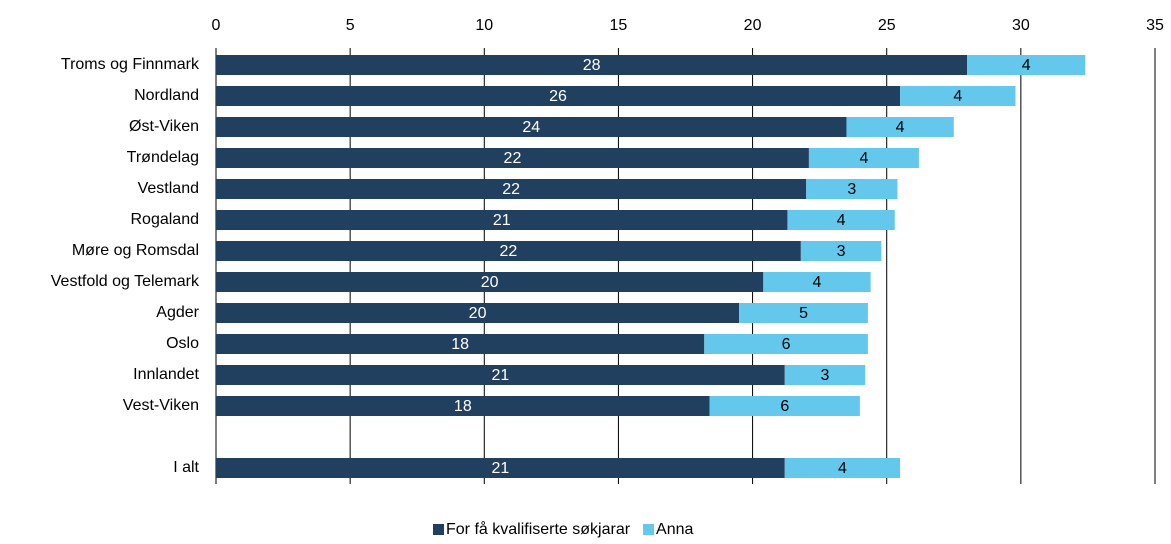 This screenshot has height=544, width=1171. Describe the element at coordinates (1021, 25) in the screenshot. I see `x-tick-label: 30` at that location.